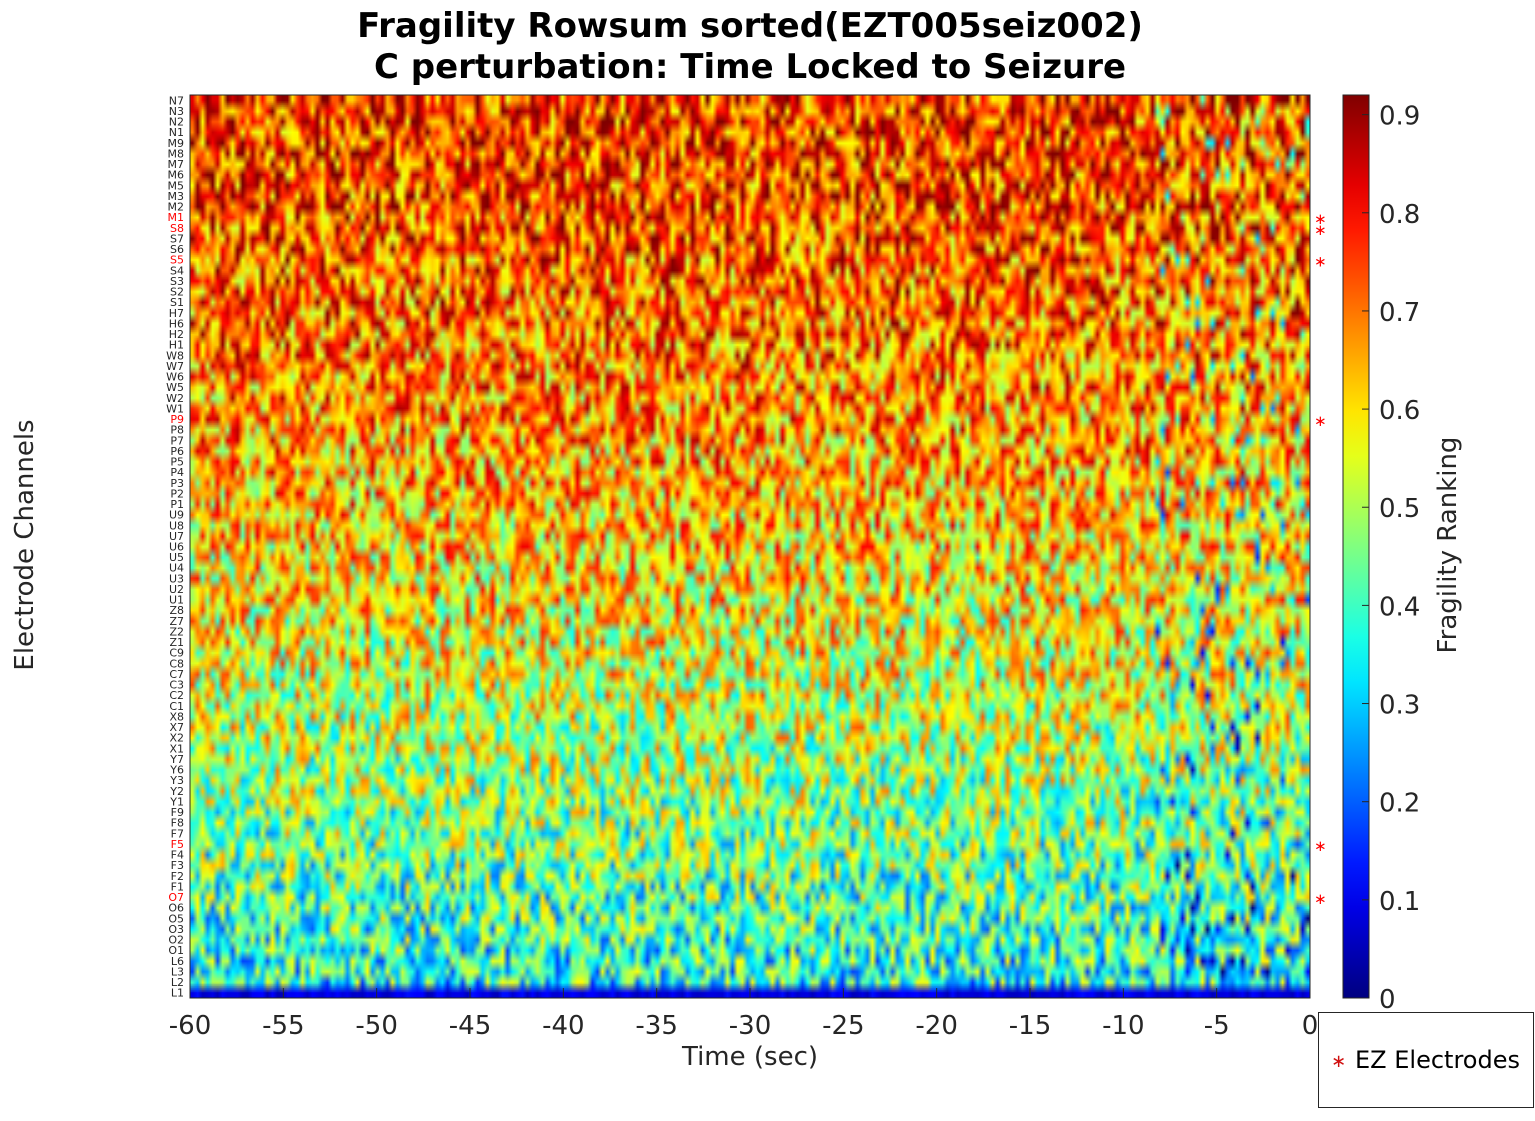 This screenshot has height=1121, width=1535. I want to click on x-tick-label: -60, so click(190, 1026).